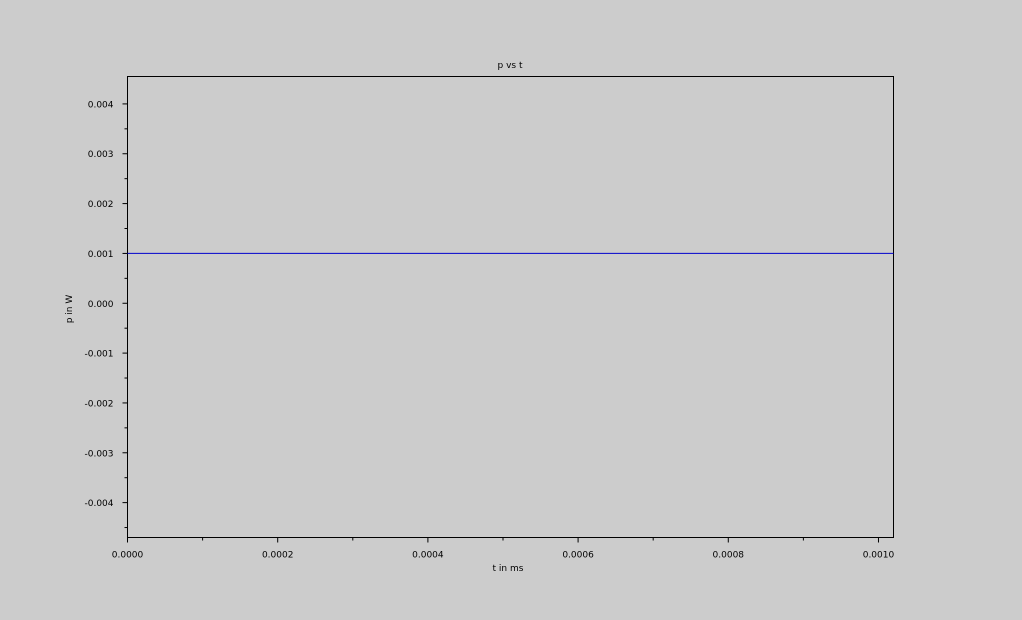  Describe the element at coordinates (70, 309) in the screenshot. I see `y-axis-label: p in W` at that location.